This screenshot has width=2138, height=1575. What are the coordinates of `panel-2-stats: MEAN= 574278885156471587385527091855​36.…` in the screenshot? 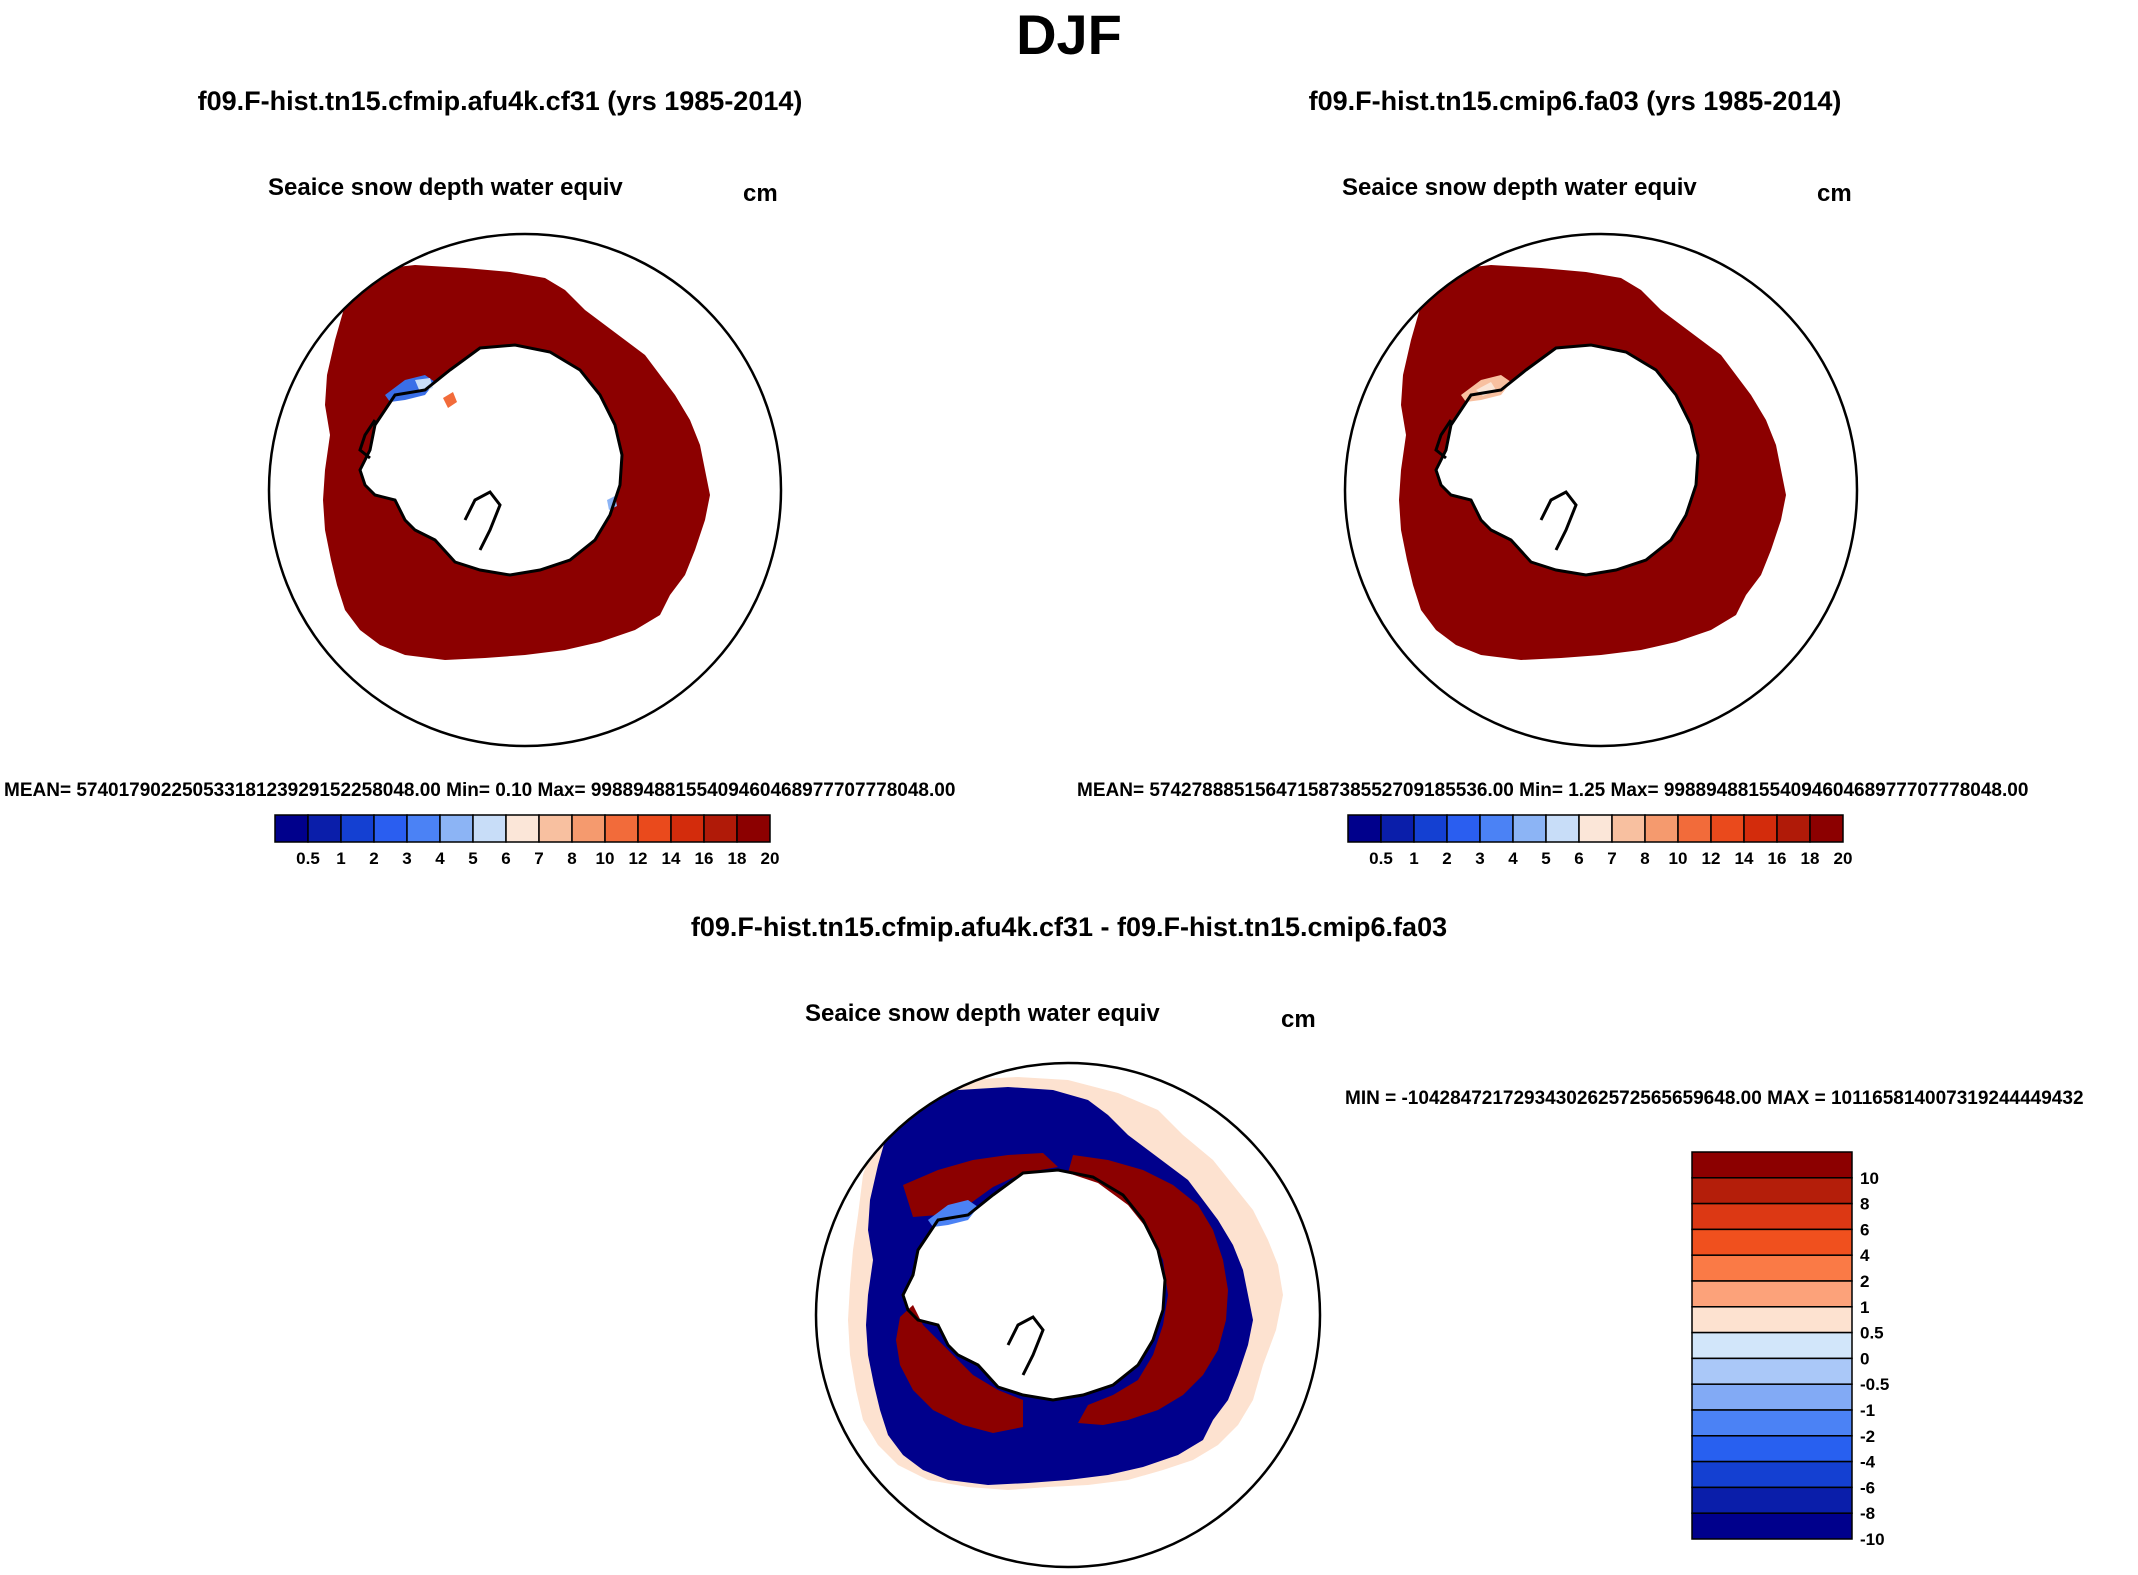 It's located at (1553, 790).